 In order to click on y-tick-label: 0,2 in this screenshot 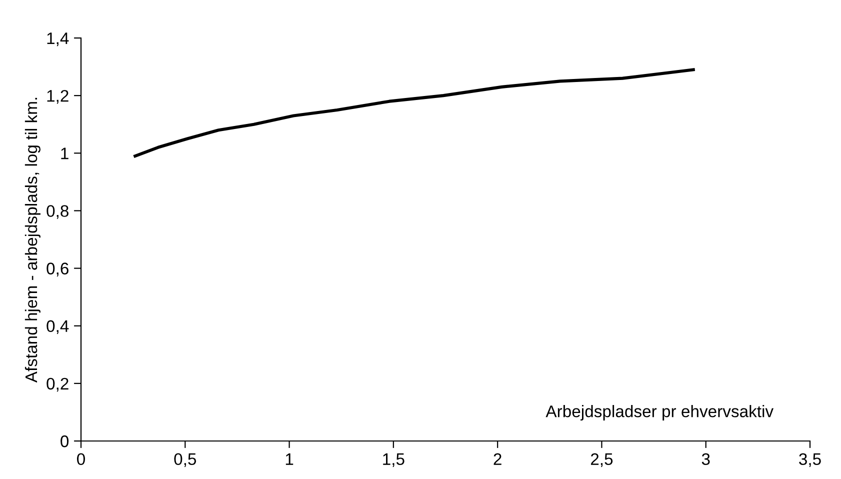, I will do `click(57, 385)`.